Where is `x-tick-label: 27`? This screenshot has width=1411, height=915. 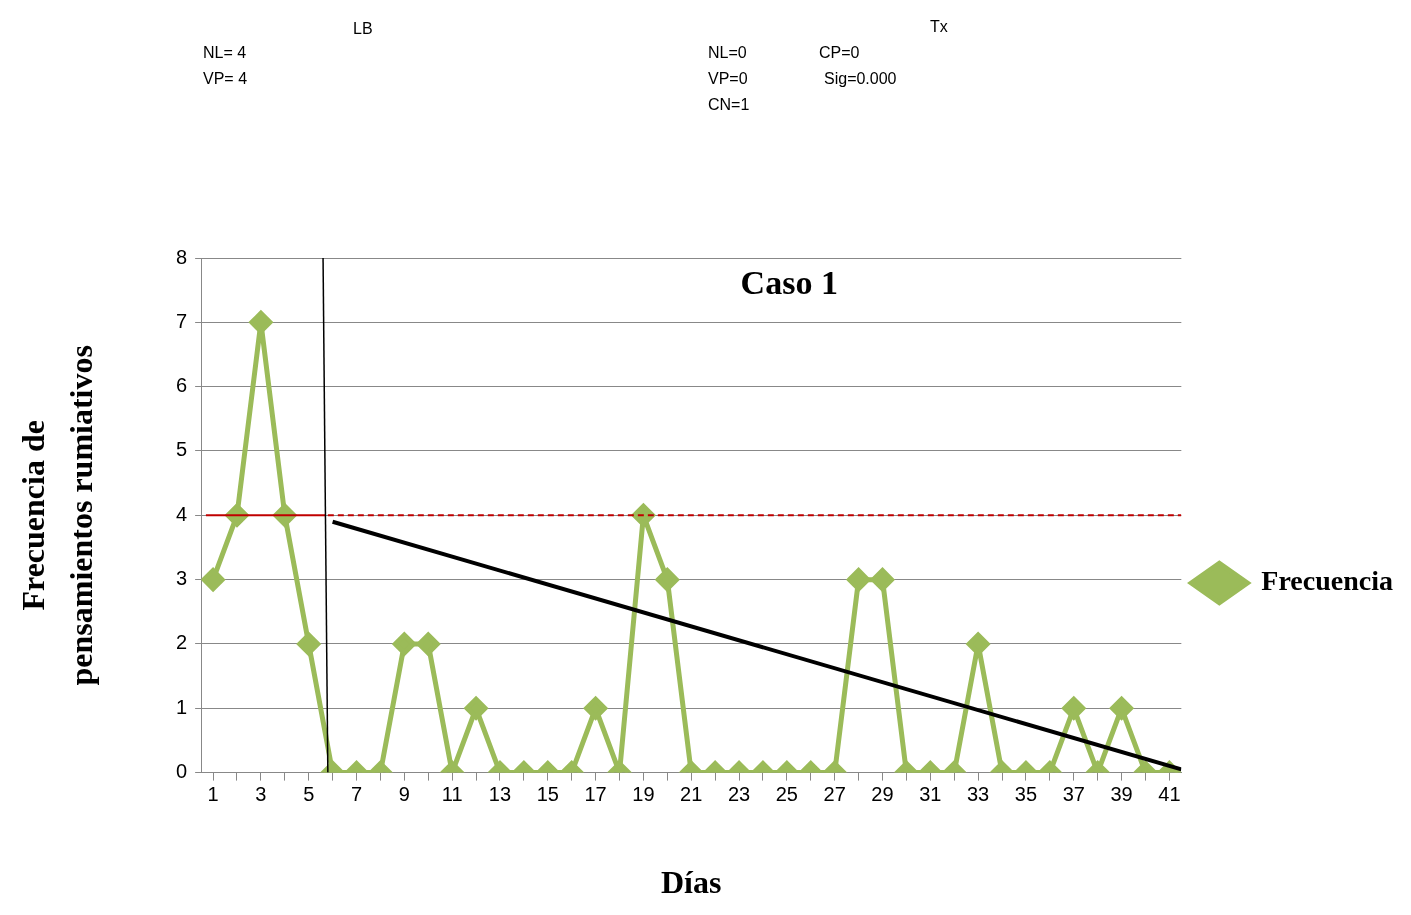
x-tick-label: 27 is located at coordinates (834, 794).